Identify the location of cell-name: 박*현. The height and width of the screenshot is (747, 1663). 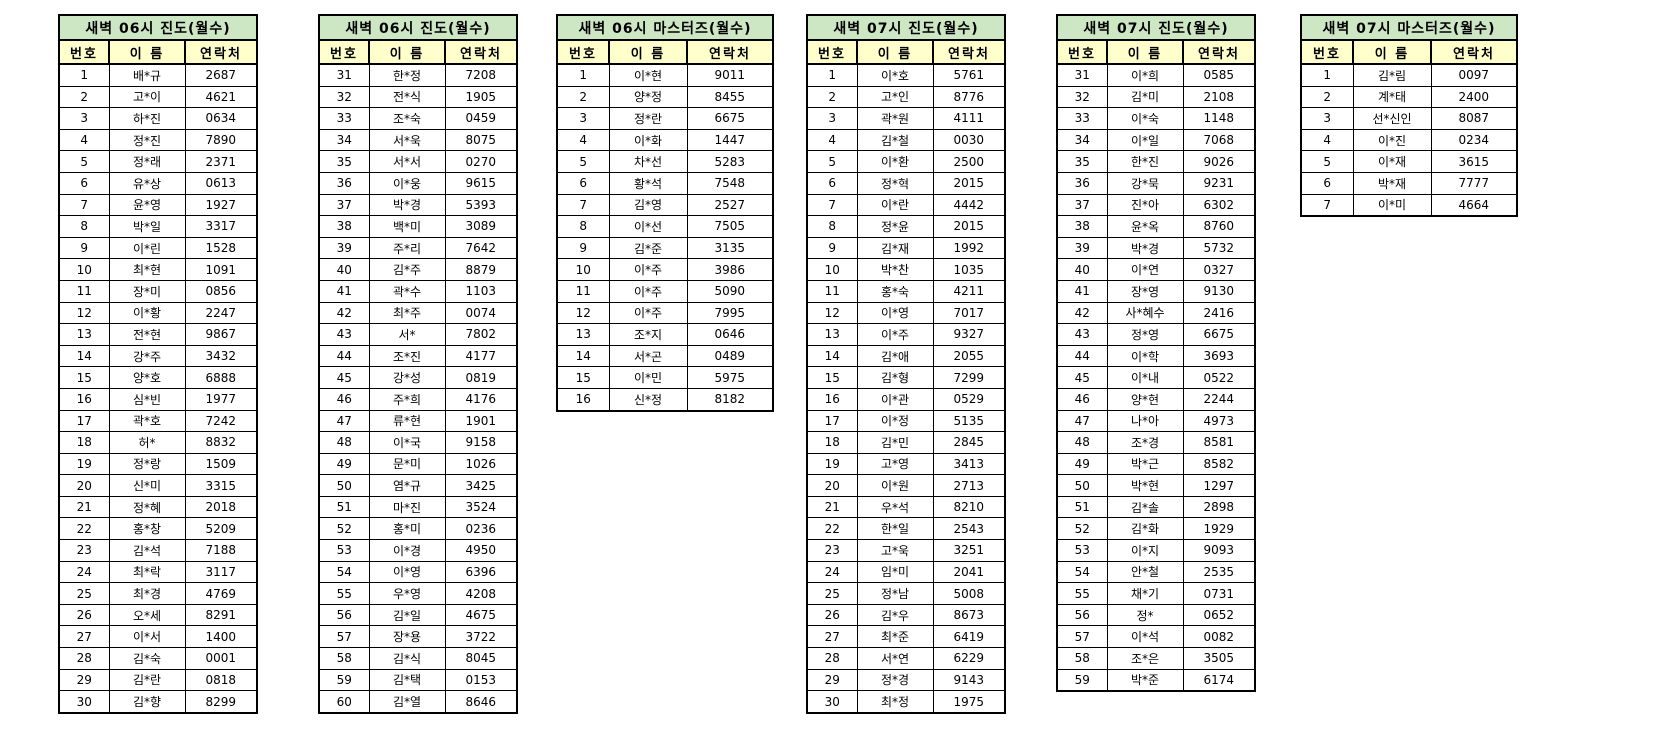
(1145, 485).